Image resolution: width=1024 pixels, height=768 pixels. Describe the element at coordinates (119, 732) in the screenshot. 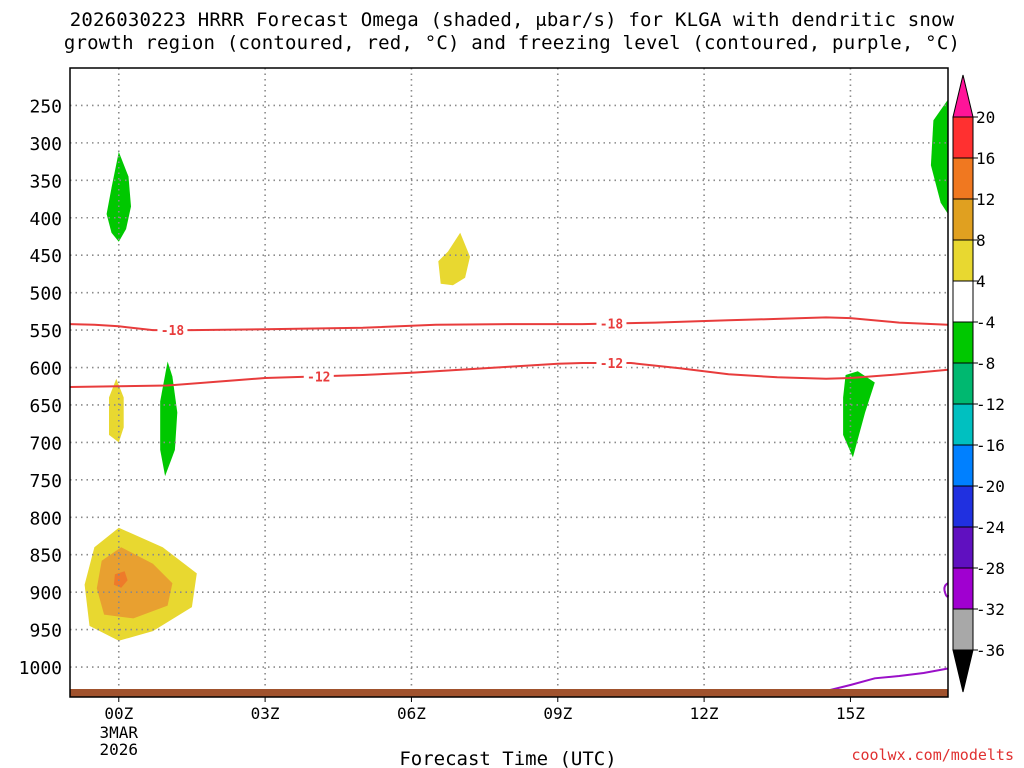

I see `date-label-line-1: 3MAR` at that location.